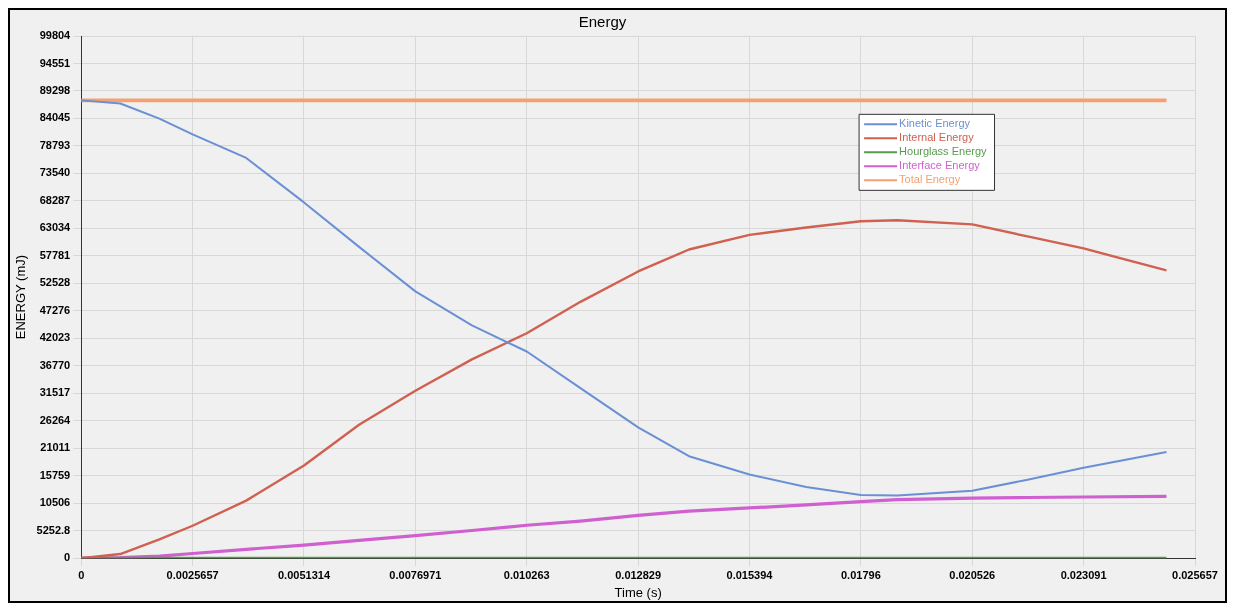  I want to click on x-tick-label: 0.0025657, so click(192, 574).